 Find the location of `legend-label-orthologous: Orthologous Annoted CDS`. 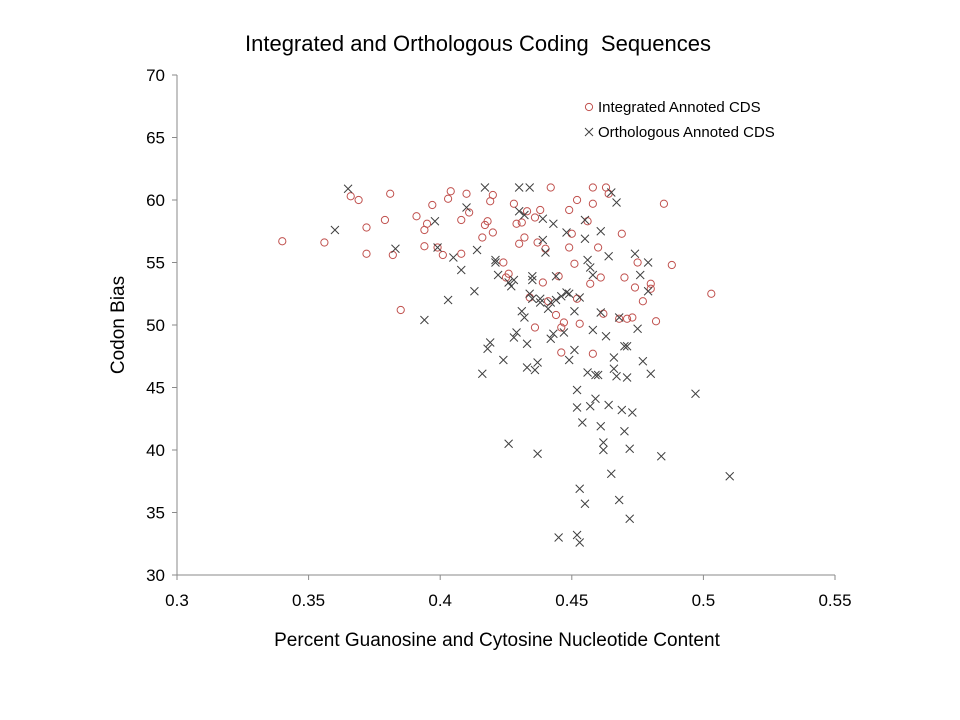

legend-label-orthologous: Orthologous Annoted CDS is located at coordinates (686, 132).